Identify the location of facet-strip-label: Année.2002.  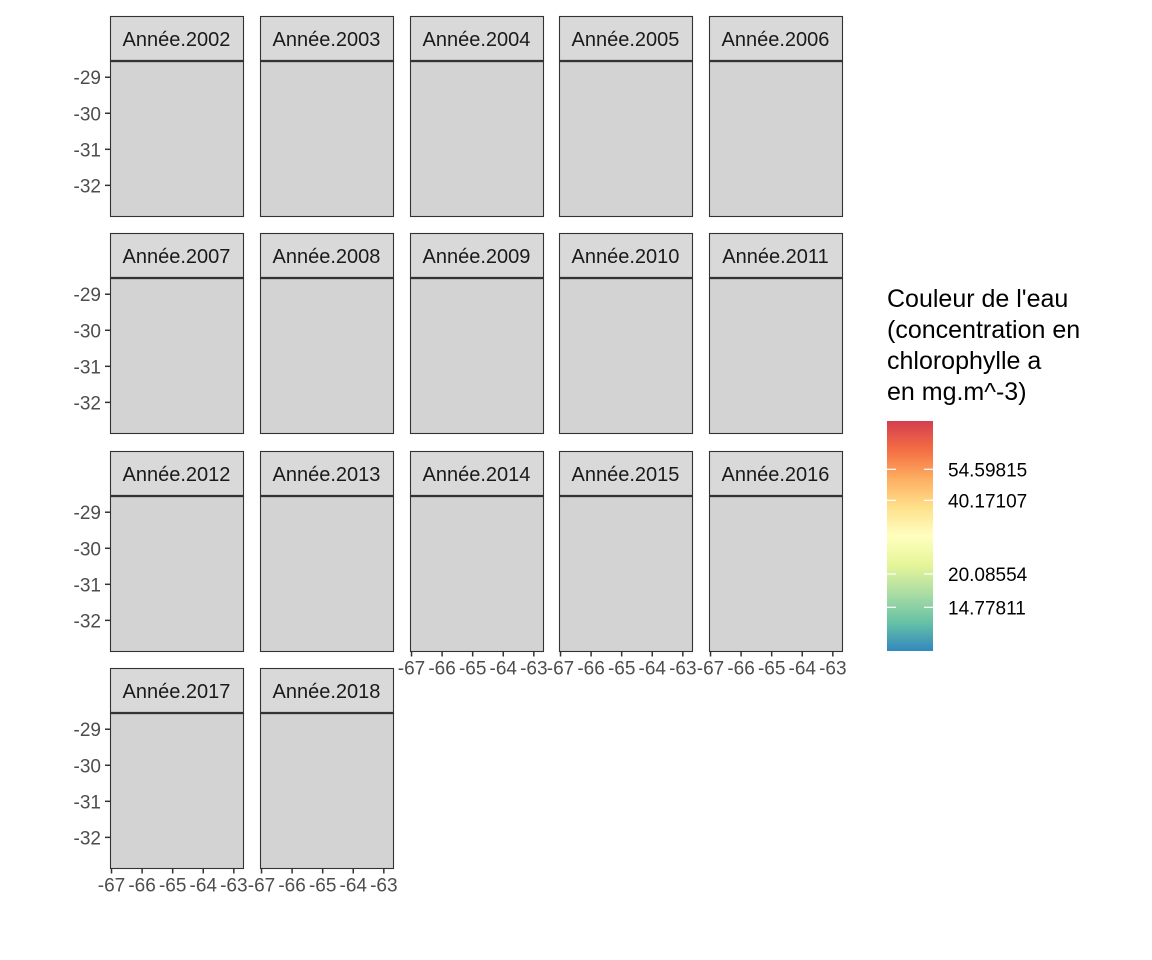
(177, 40).